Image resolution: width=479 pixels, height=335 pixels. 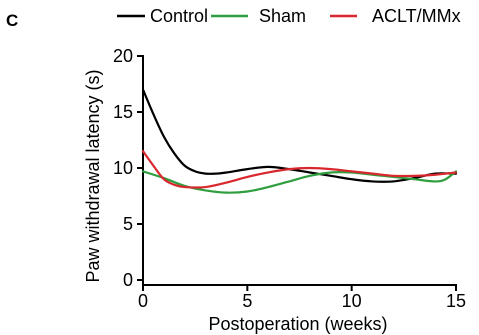 What do you see at coordinates (302, 297) in the screenshot?
I see `x-axis: 0 5 10 15` at bounding box center [302, 297].